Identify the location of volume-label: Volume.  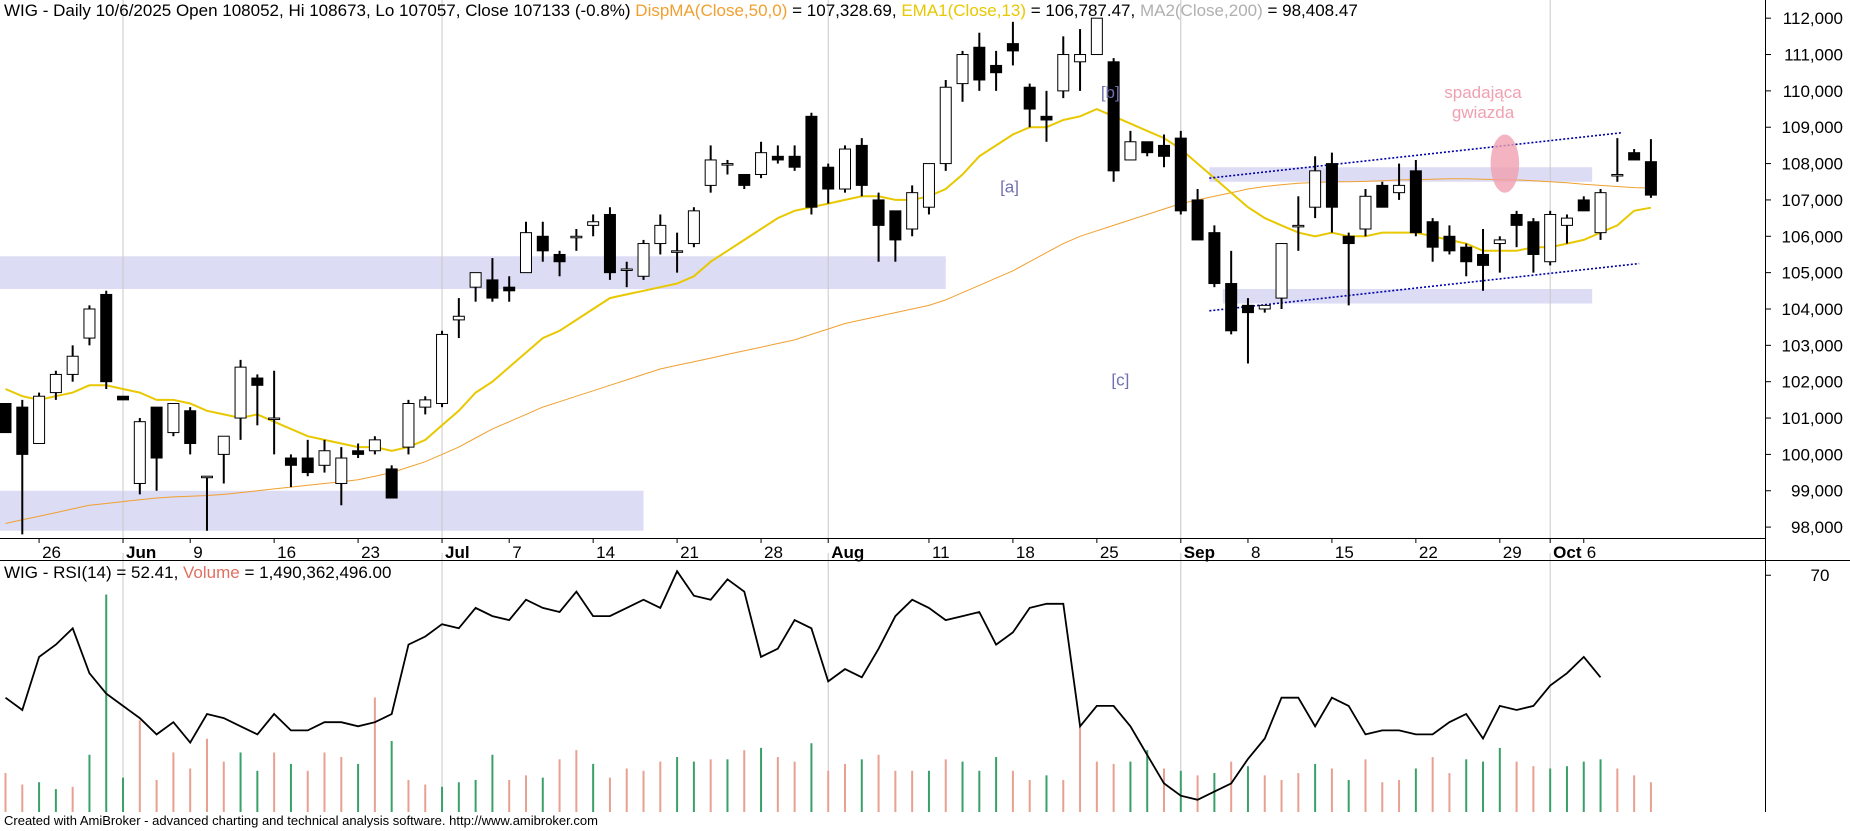
(211, 572).